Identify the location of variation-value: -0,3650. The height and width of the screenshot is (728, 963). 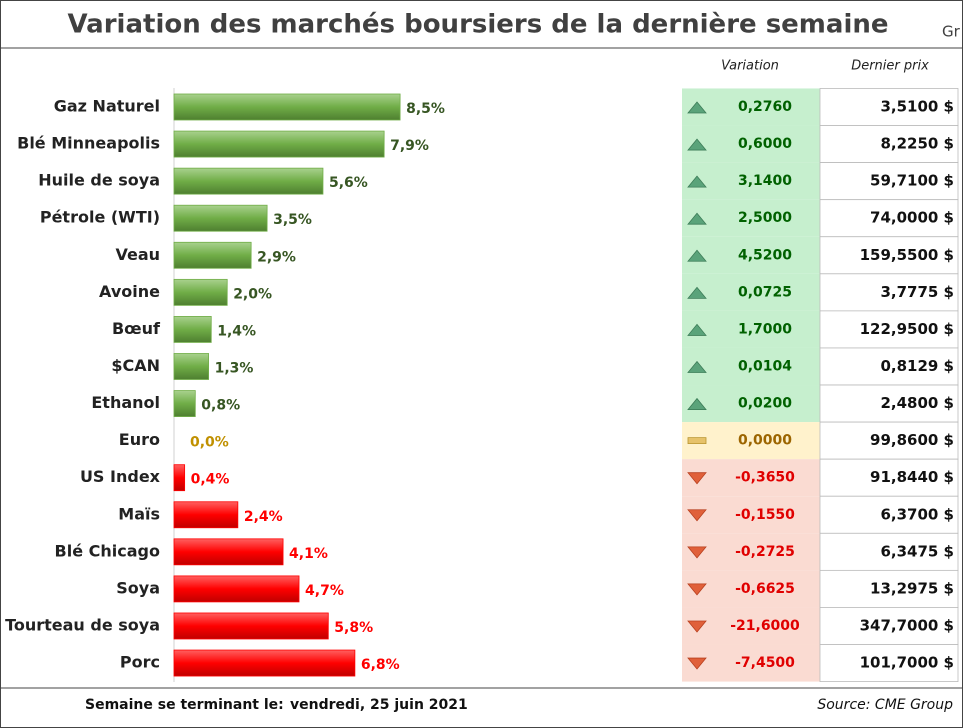
(765, 478).